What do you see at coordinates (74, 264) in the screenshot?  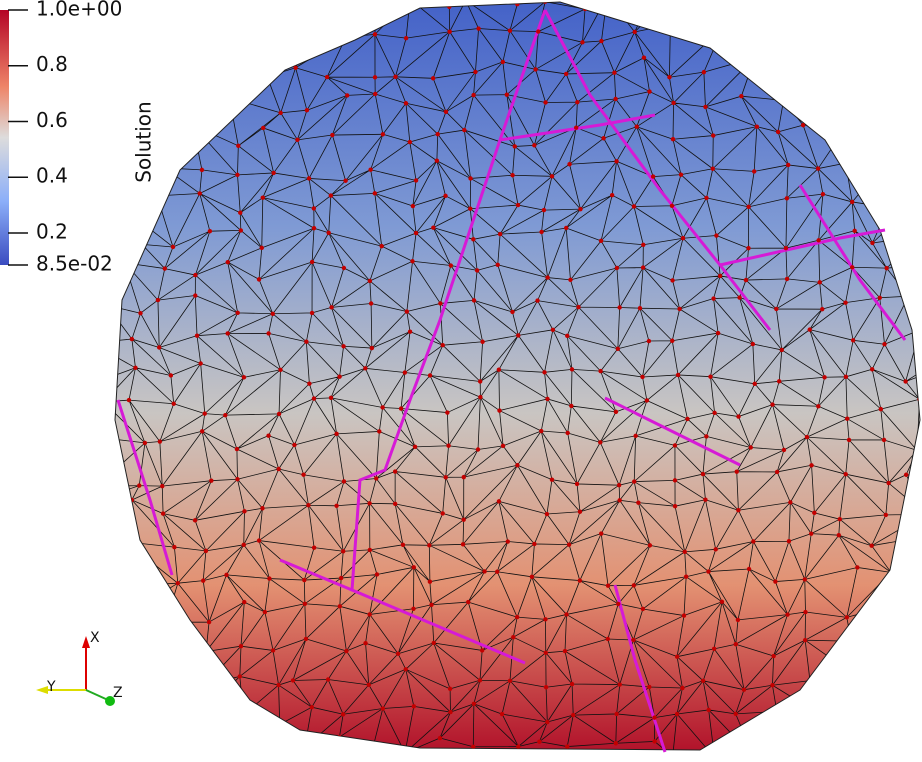 I see `tick-label: 8.5e-02` at bounding box center [74, 264].